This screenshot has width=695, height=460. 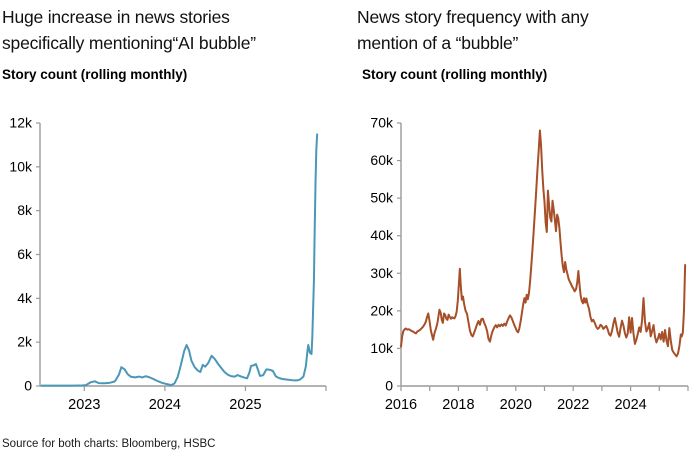 What do you see at coordinates (25, 342) in the screenshot?
I see `svg-text: 2k` at bounding box center [25, 342].